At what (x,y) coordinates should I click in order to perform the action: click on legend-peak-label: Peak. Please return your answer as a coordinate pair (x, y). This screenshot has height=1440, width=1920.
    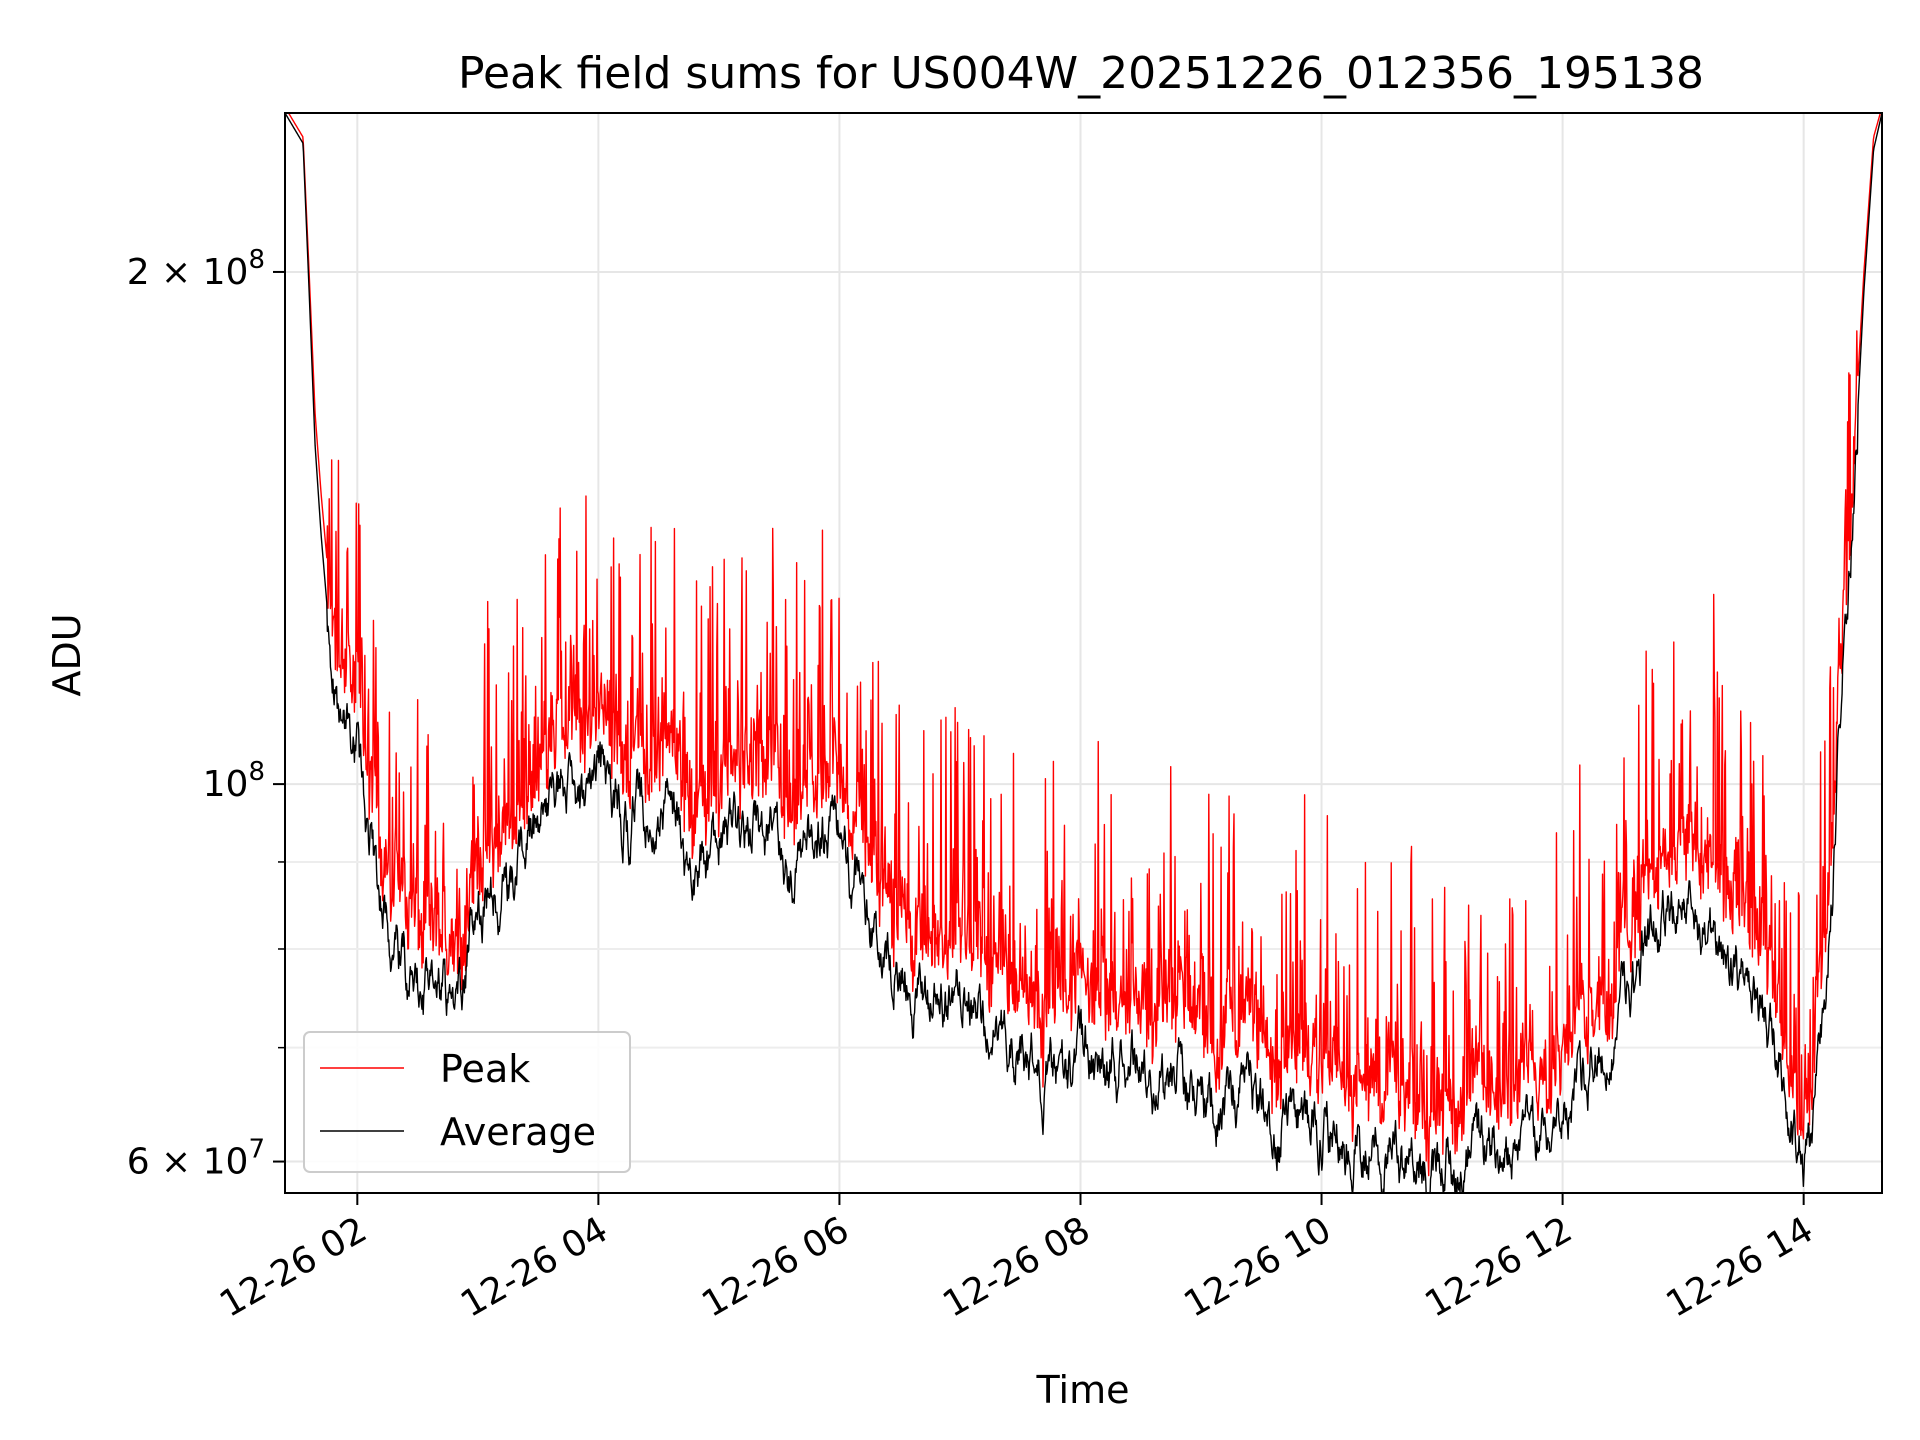
    Looking at the image, I should click on (485, 1069).